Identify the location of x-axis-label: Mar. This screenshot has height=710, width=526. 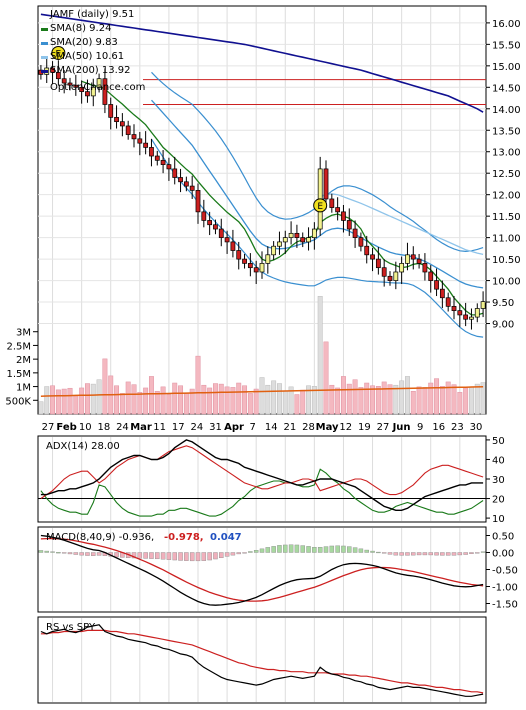
(141, 427).